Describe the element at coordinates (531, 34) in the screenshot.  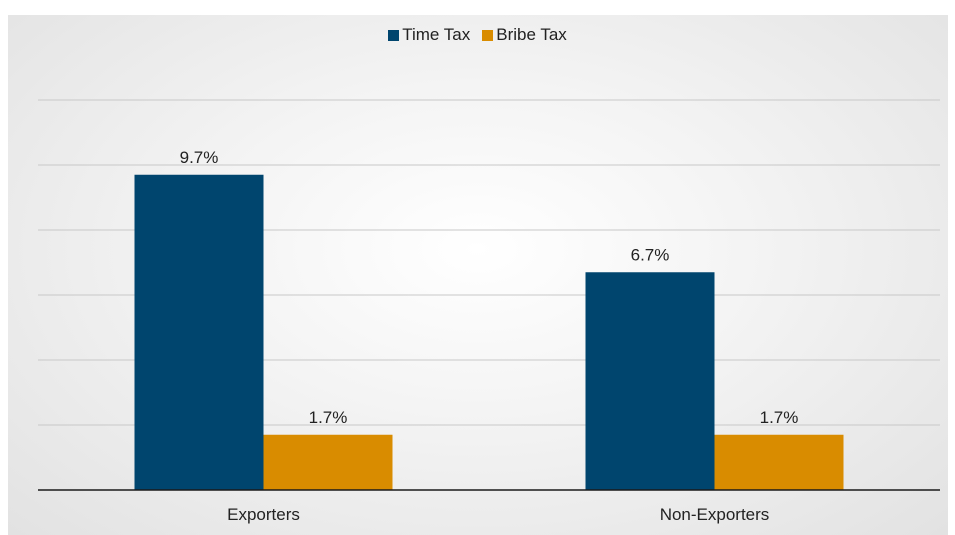
I see `legend-label-bribe-tax: Bribe Tax` at that location.